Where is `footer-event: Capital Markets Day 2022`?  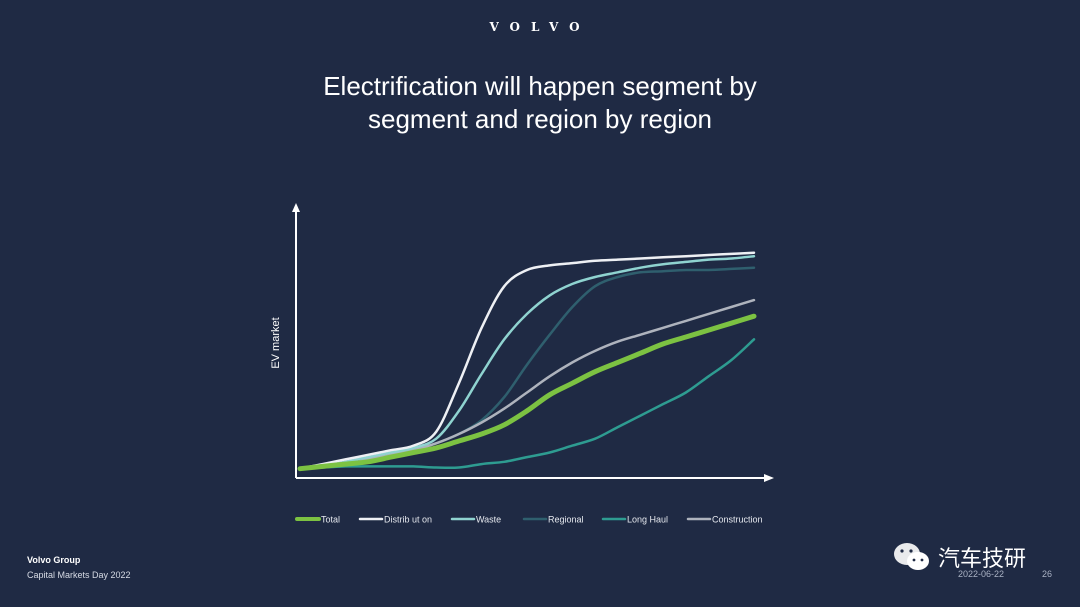 footer-event: Capital Markets Day 2022 is located at coordinates (79, 575).